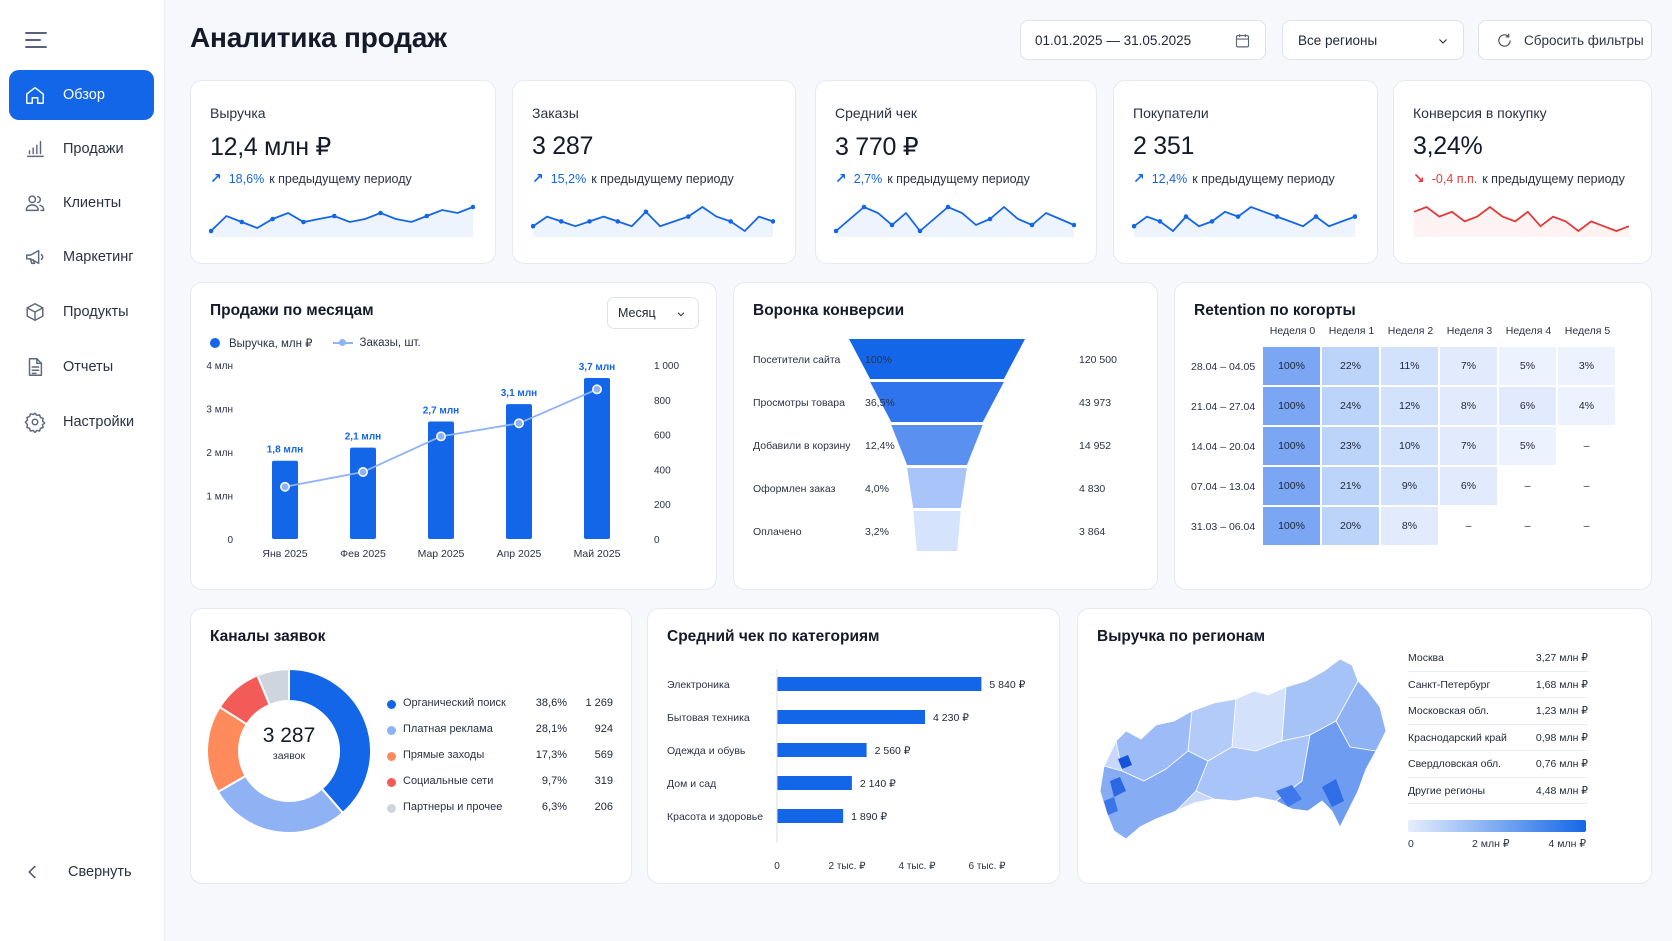 The image size is (1672, 941). Describe the element at coordinates (285, 450) in the screenshot. I see `bar-value-label: 1,8 млн` at that location.